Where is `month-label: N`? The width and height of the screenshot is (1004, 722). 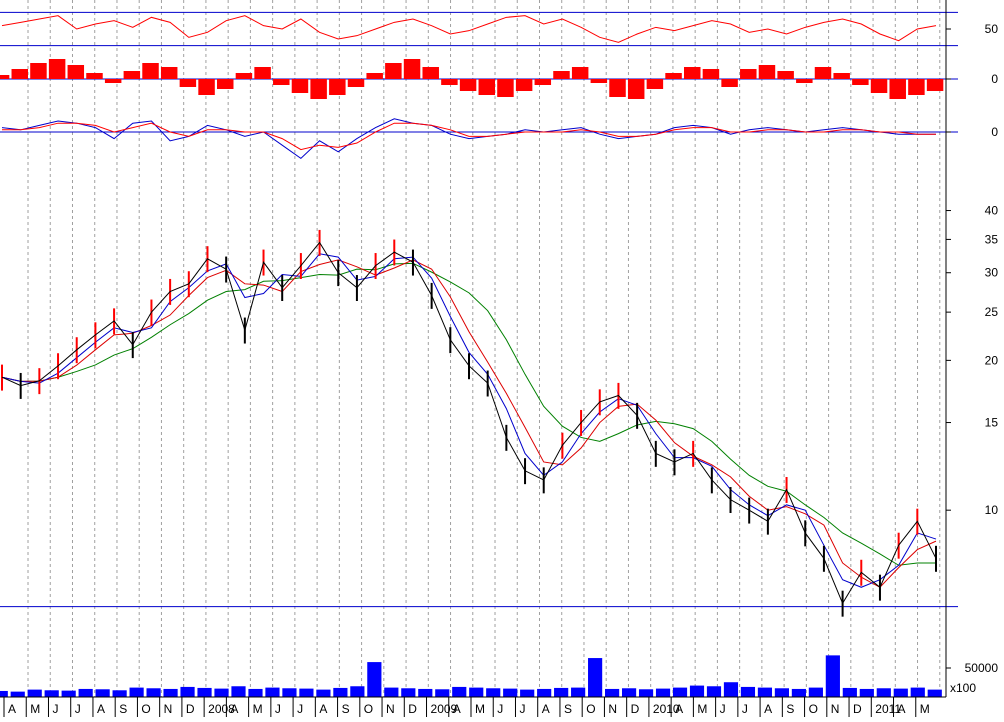
month-label: N is located at coordinates (168, 709).